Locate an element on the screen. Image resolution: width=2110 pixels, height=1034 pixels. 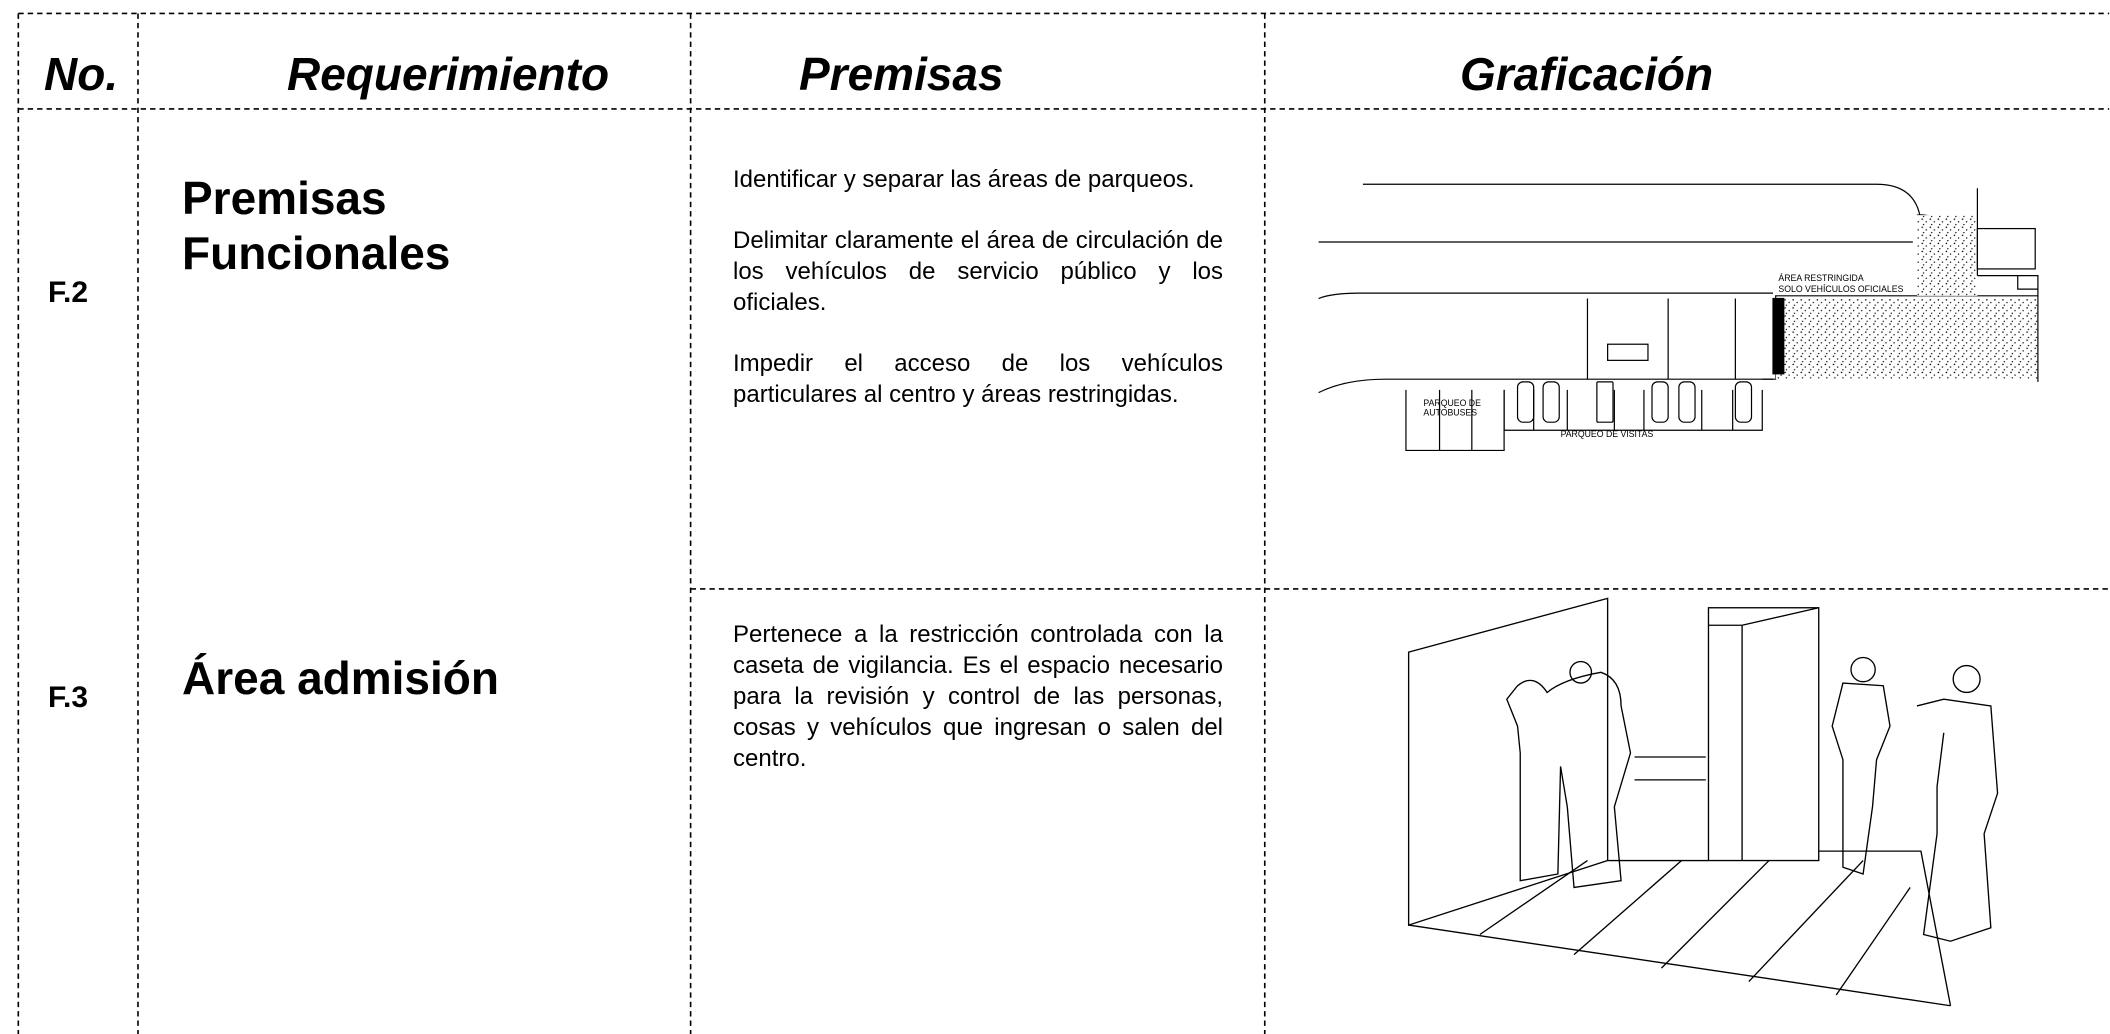
admission-drawing is located at coordinates (1703, 802).